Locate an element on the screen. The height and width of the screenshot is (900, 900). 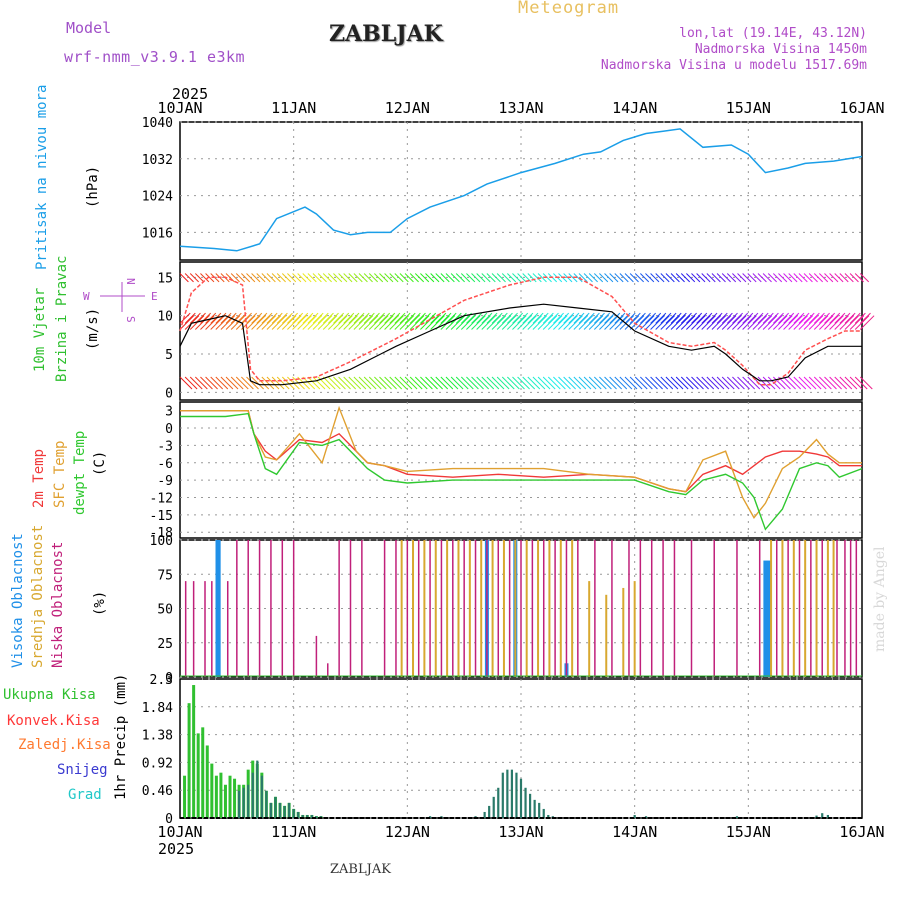
wind-gust-line is located at coordinates (520, 331).